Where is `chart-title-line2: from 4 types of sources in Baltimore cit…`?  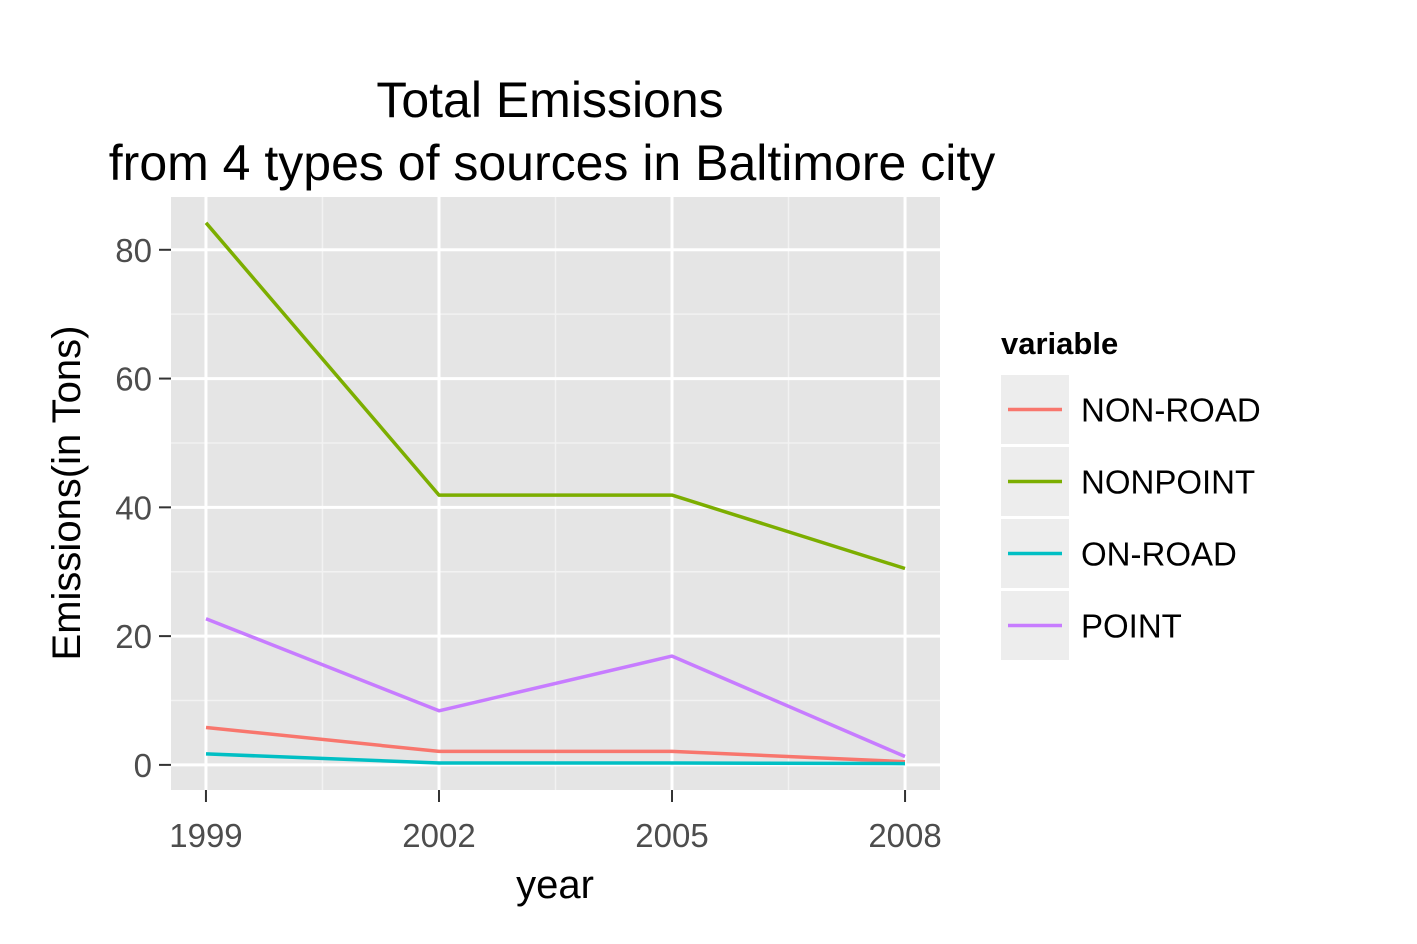
chart-title-line2: from 4 types of sources in Baltimore cit… is located at coordinates (552, 163).